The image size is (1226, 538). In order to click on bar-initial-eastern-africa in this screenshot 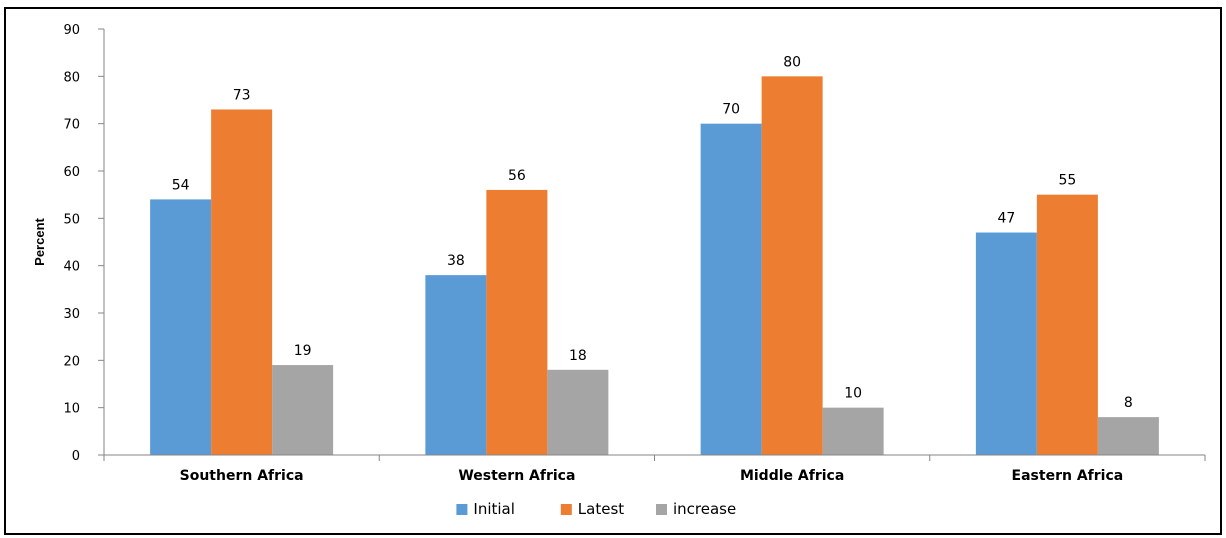, I will do `click(1006, 343)`.